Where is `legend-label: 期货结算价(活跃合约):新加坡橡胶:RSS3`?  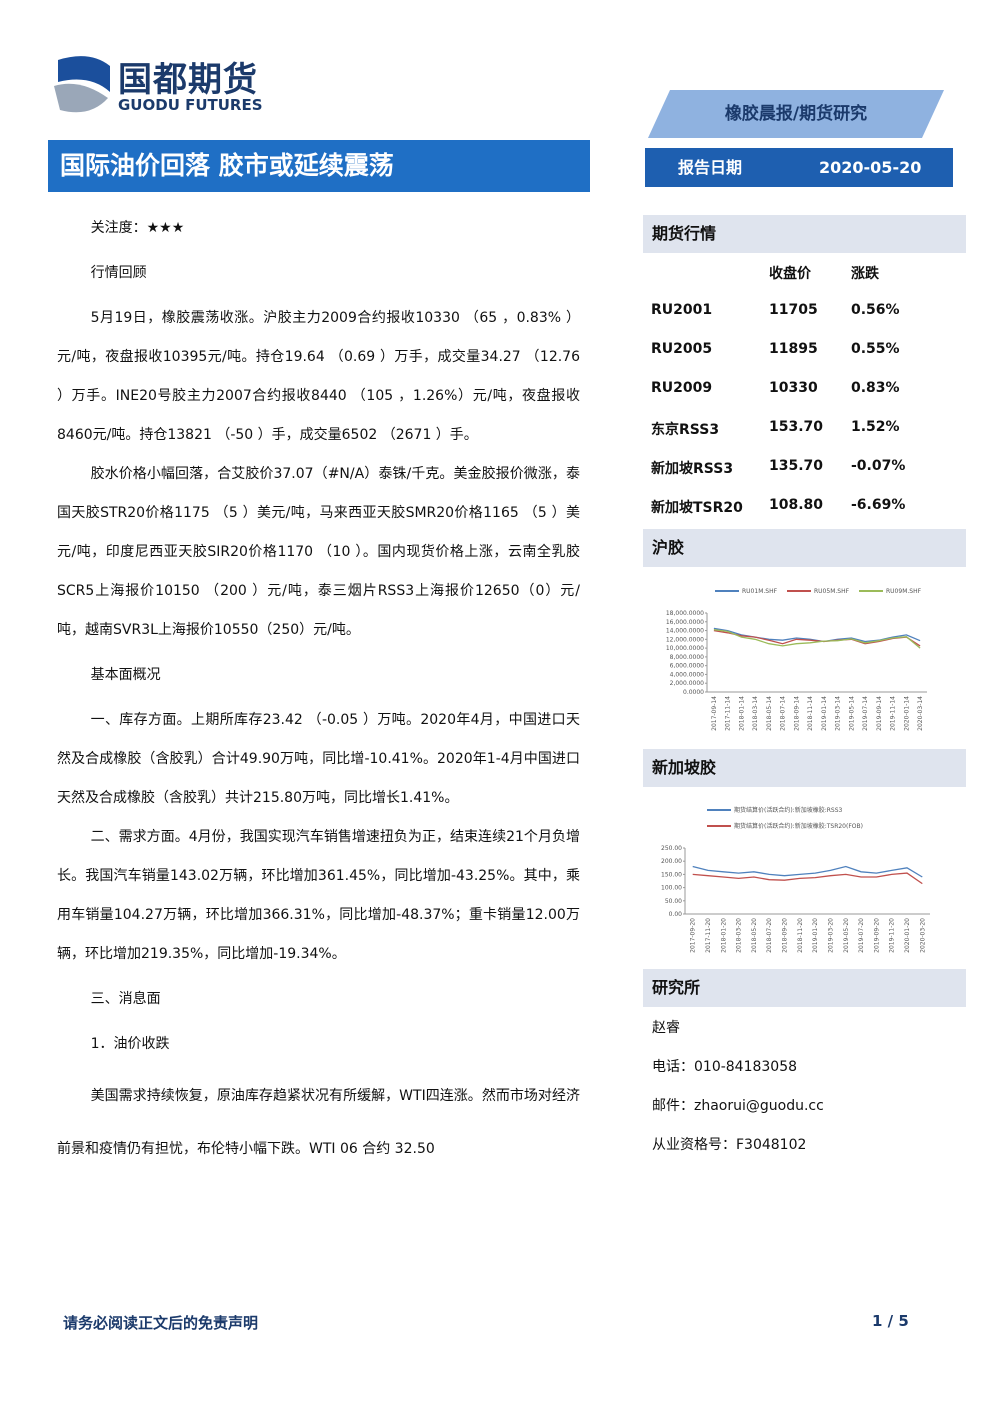
legend-label: 期货结算价(活跃合约):新加坡橡胶:RSS3 is located at coordinates (788, 810).